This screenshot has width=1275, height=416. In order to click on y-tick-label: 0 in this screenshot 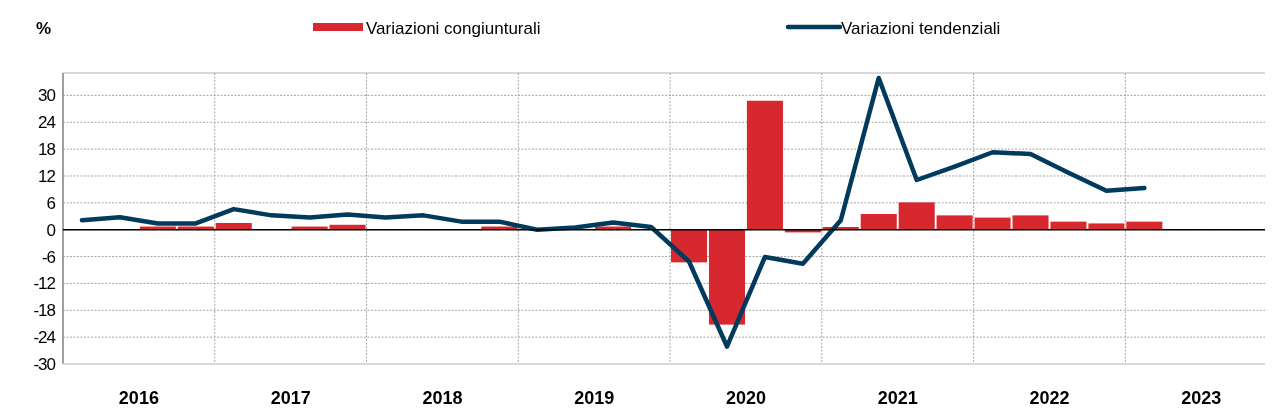, I will do `click(51, 230)`.